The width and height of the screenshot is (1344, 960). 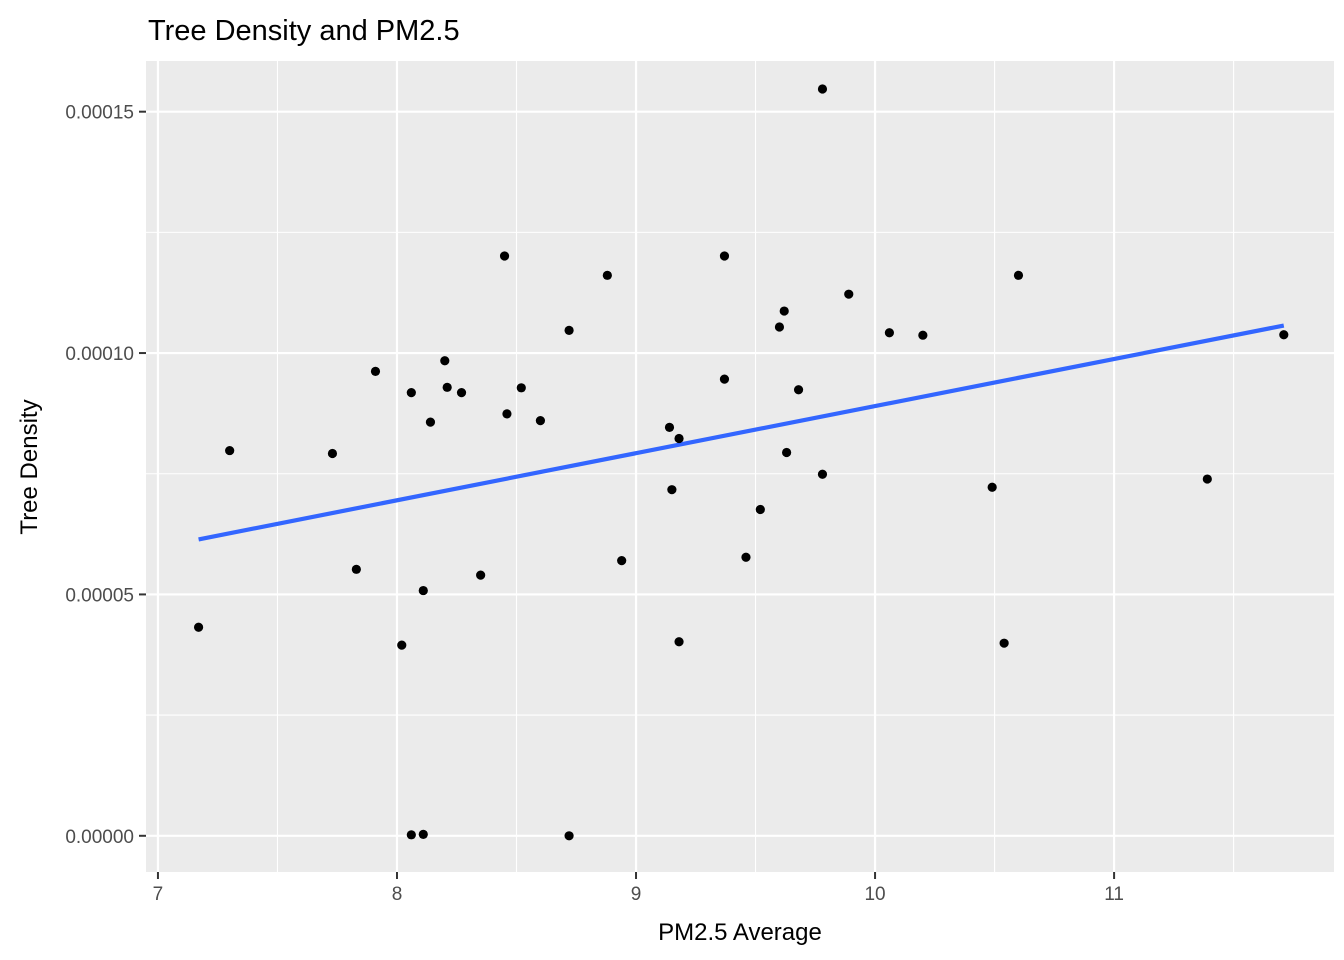 I want to click on x-axis: 7 8 9 10 11, so click(x=638, y=888).